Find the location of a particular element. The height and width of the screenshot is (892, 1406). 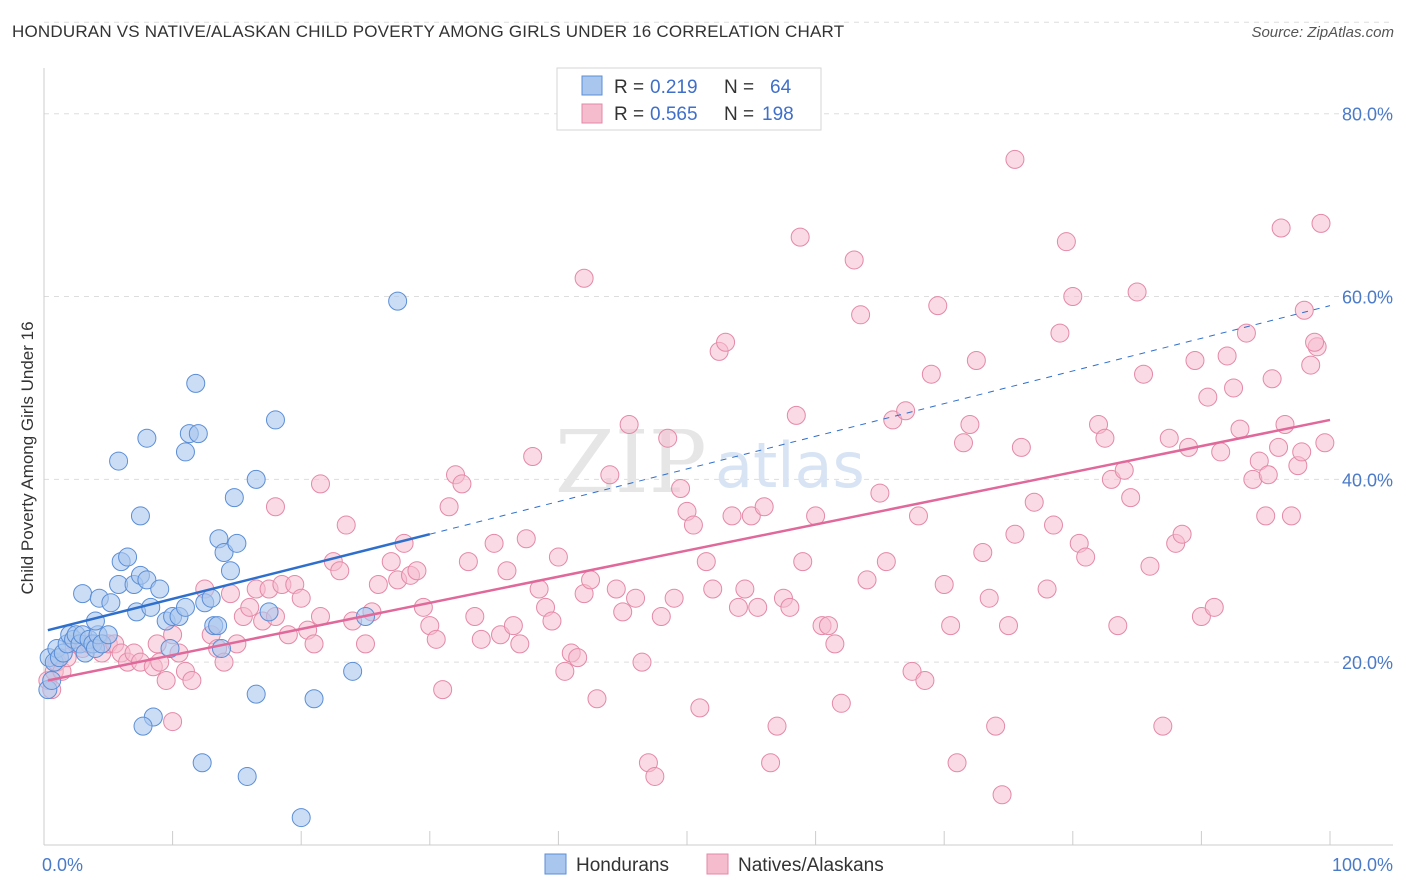

y-tick-label-2: 60.0% is located at coordinates (1367, 298).